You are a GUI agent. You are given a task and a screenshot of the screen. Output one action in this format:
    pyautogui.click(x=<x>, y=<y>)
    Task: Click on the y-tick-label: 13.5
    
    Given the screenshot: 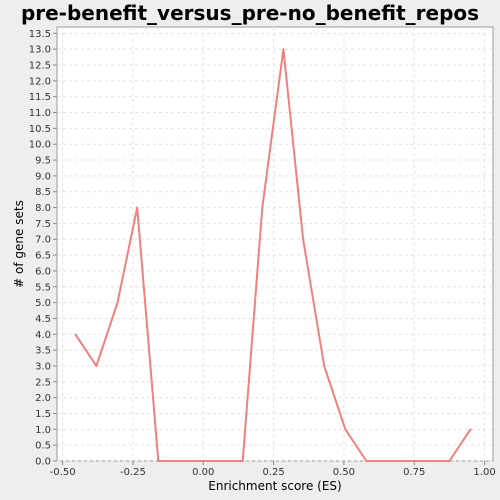 What is the action you would take?
    pyautogui.click(x=40, y=34)
    